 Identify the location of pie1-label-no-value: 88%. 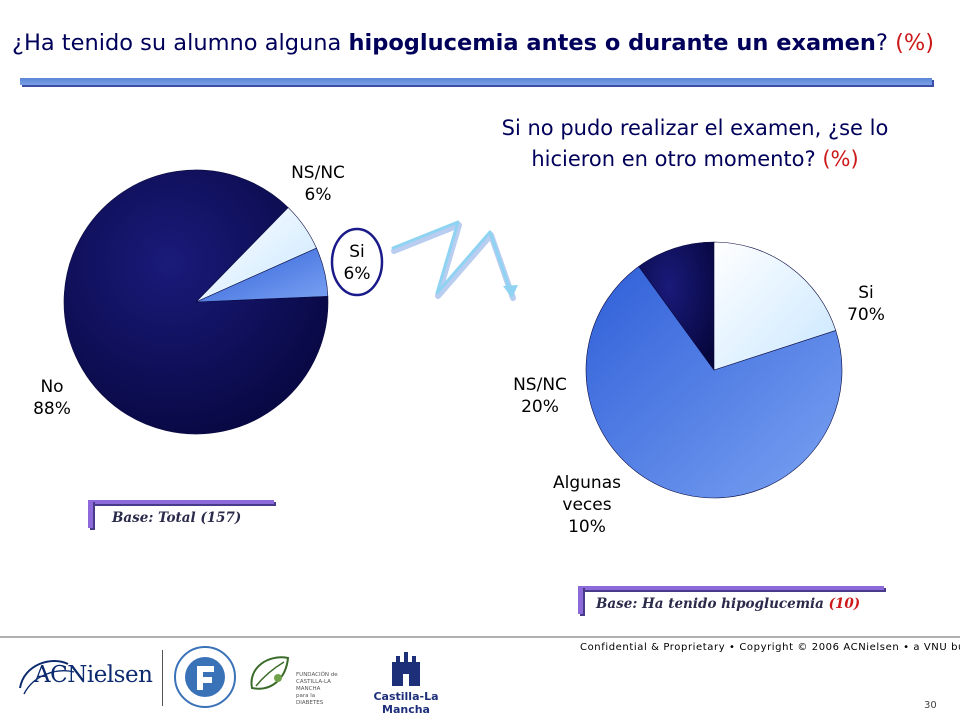
(52, 409).